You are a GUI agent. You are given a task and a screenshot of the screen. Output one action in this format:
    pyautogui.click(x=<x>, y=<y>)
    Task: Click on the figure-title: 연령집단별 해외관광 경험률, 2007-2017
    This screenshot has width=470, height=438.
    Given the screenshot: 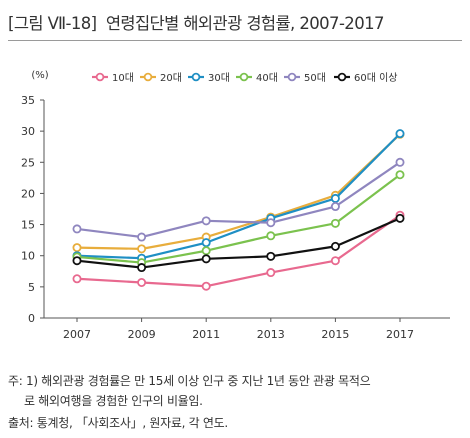 What is the action you would take?
    pyautogui.click(x=245, y=23)
    